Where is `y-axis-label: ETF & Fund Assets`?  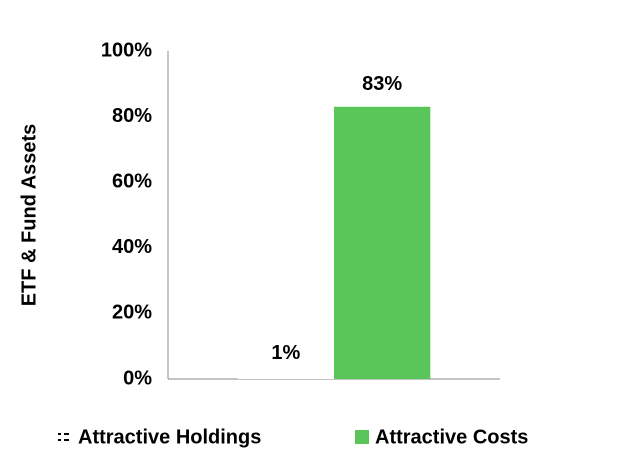 y-axis-label: ETF & Fund Assets is located at coordinates (29, 215).